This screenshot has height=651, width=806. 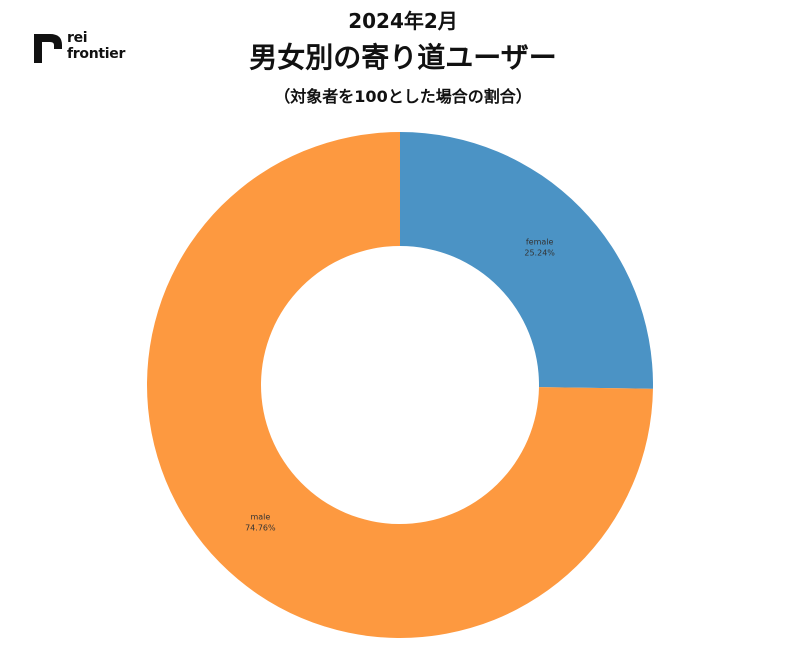 I want to click on donut-slice-female, so click(x=527, y=260).